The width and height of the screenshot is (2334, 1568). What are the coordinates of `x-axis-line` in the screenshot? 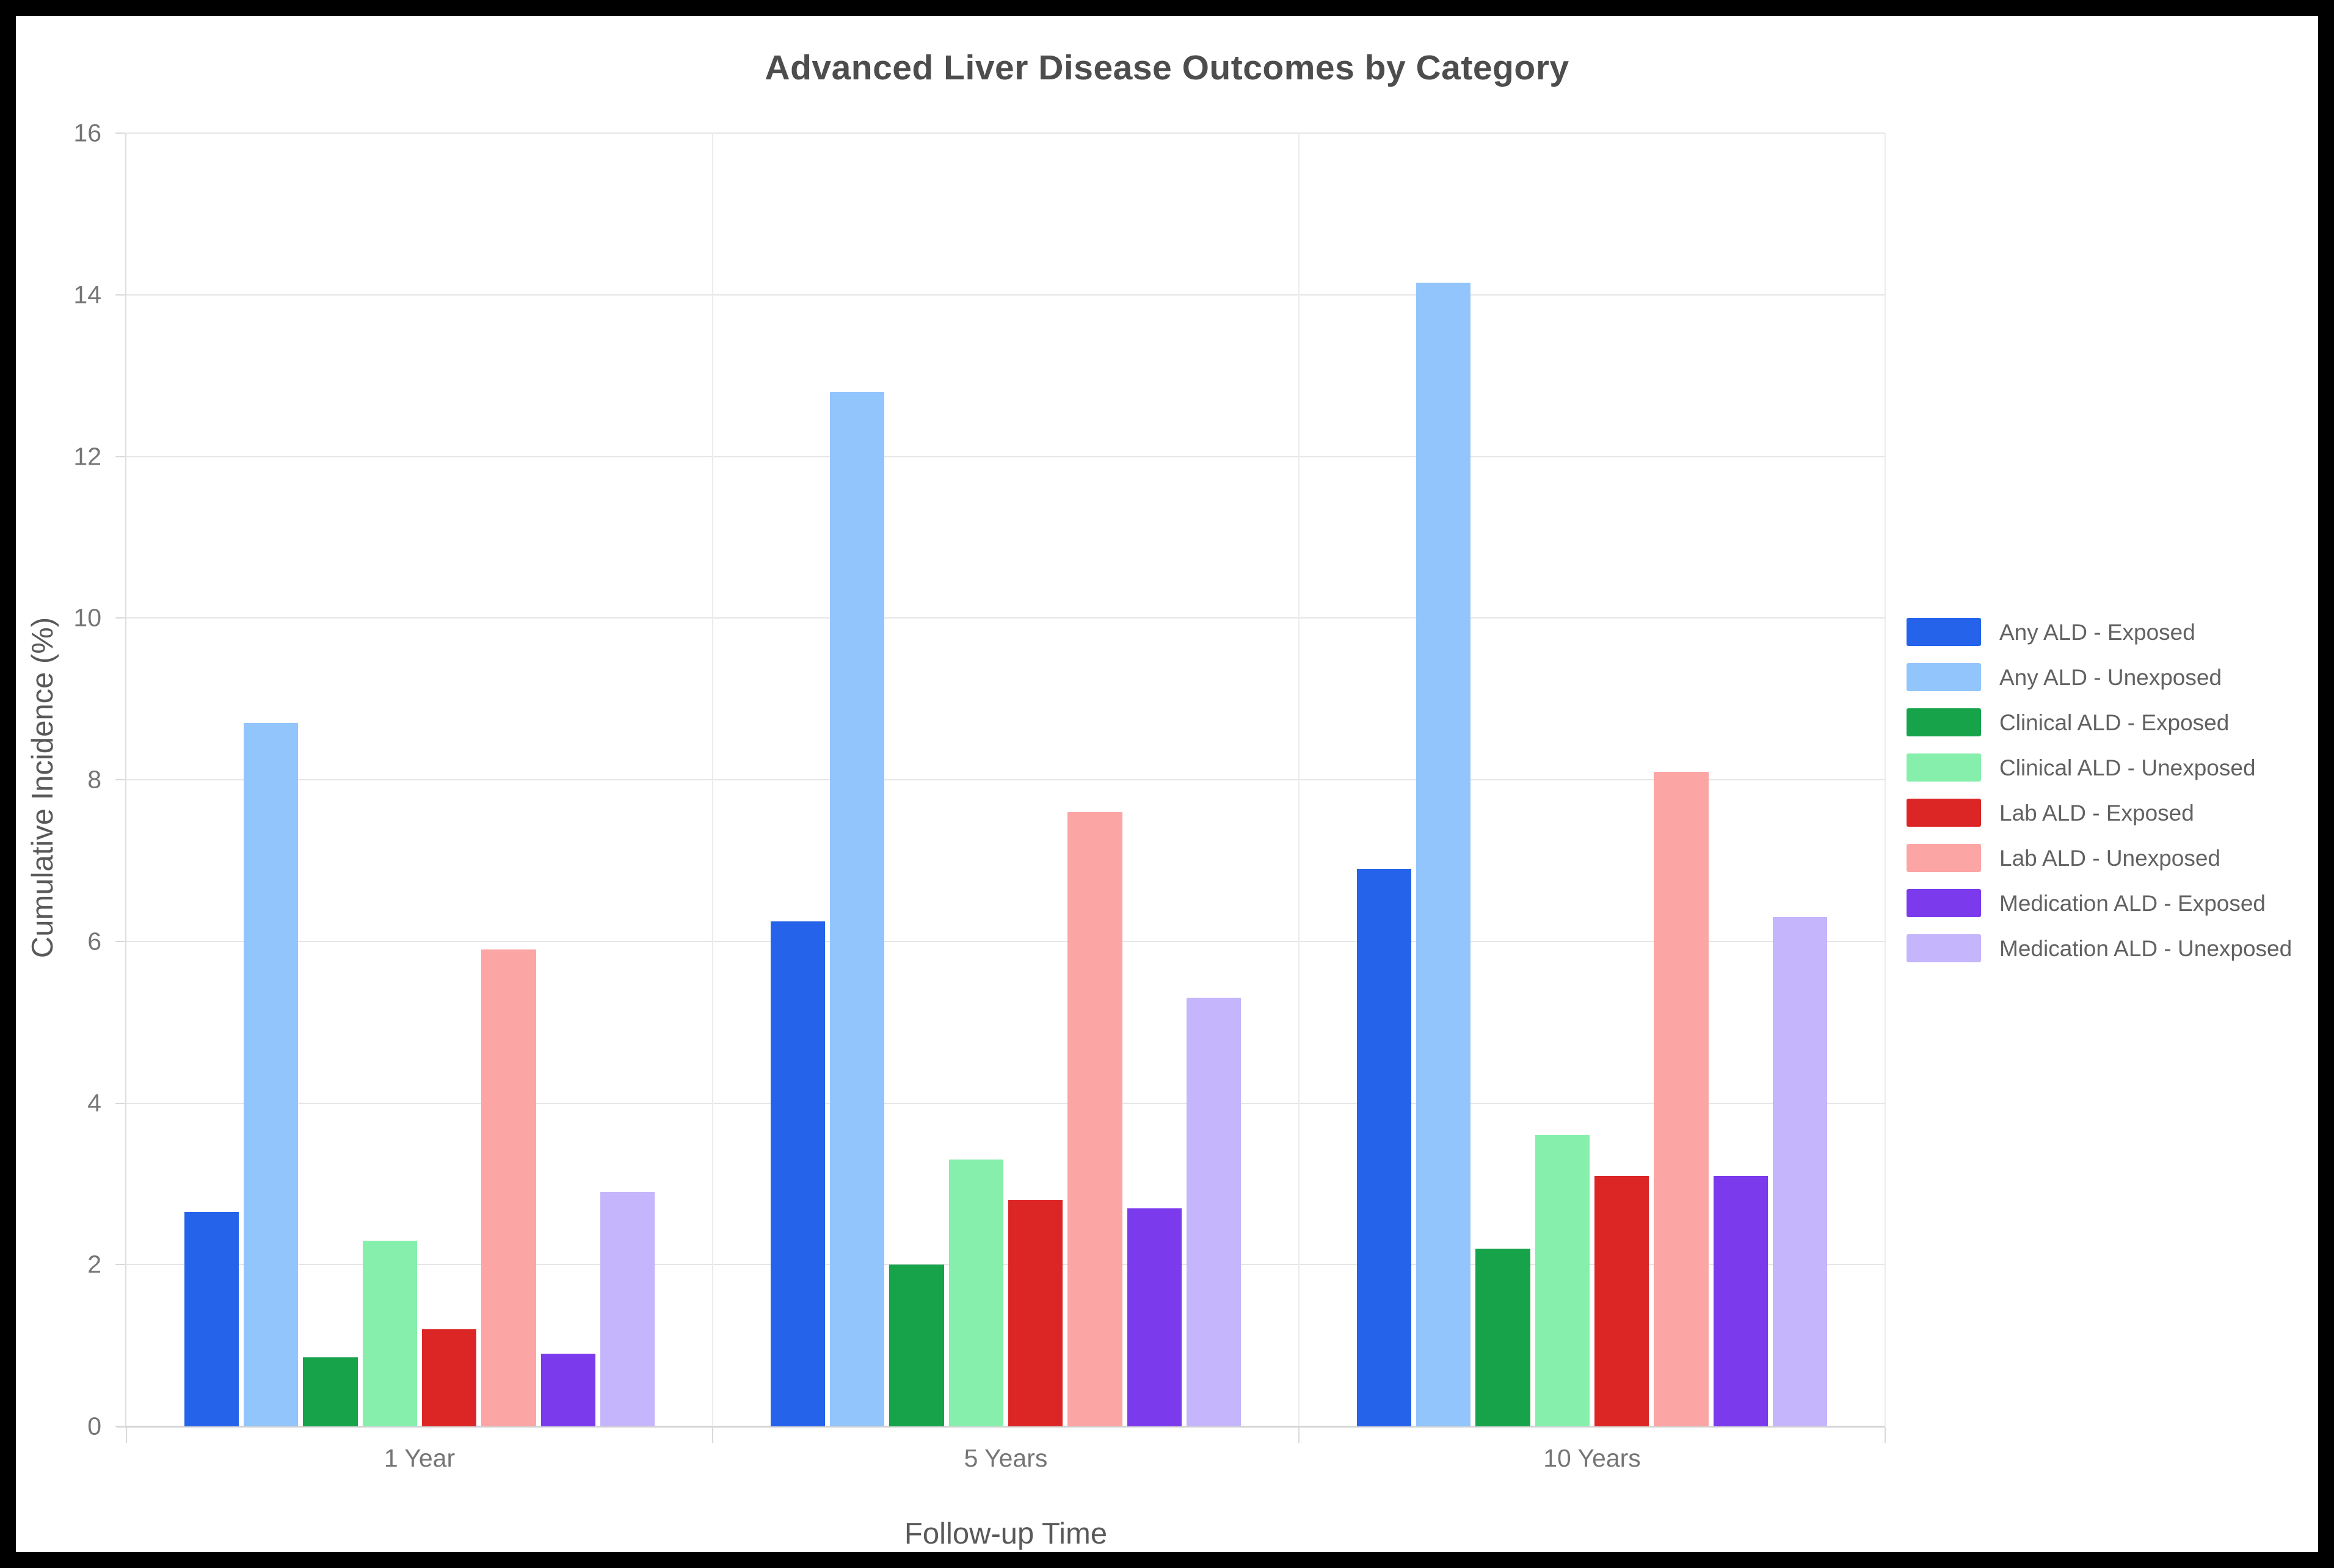 It's located at (1001, 1427).